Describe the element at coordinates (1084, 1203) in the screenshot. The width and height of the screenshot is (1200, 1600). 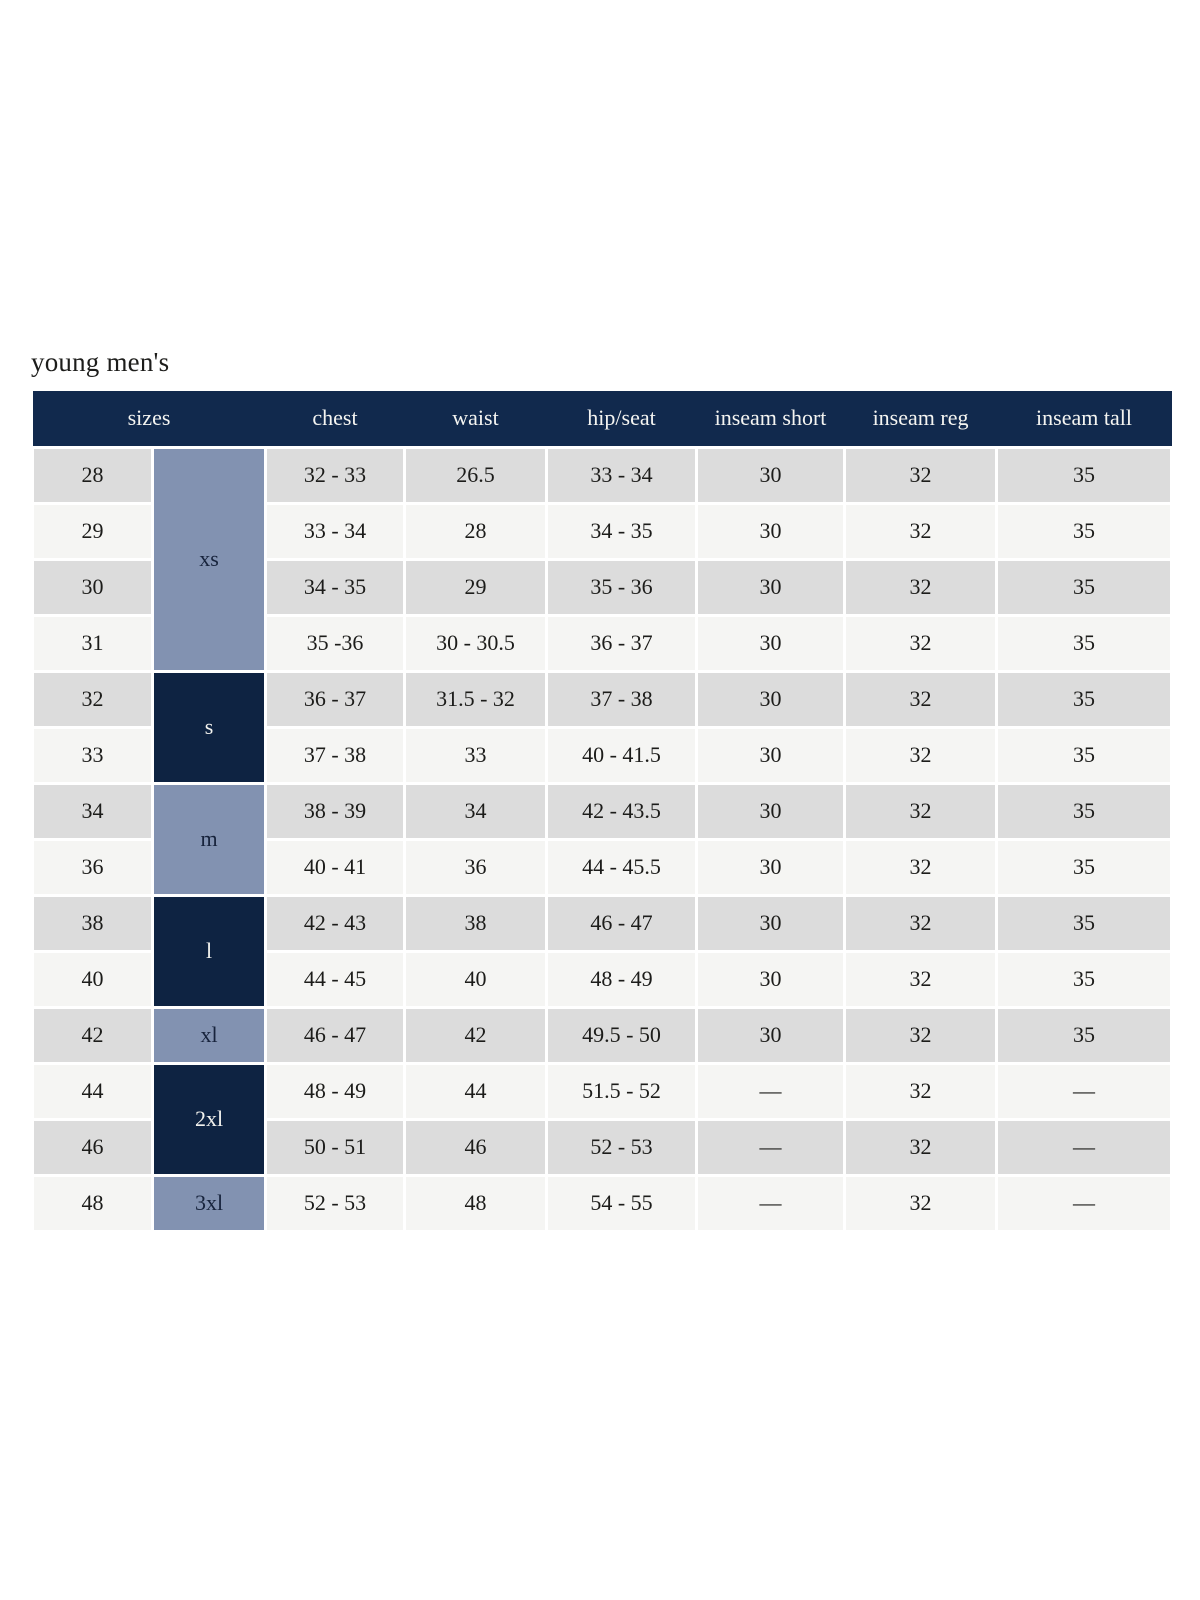
I see `inseam-tall-cell: —` at that location.